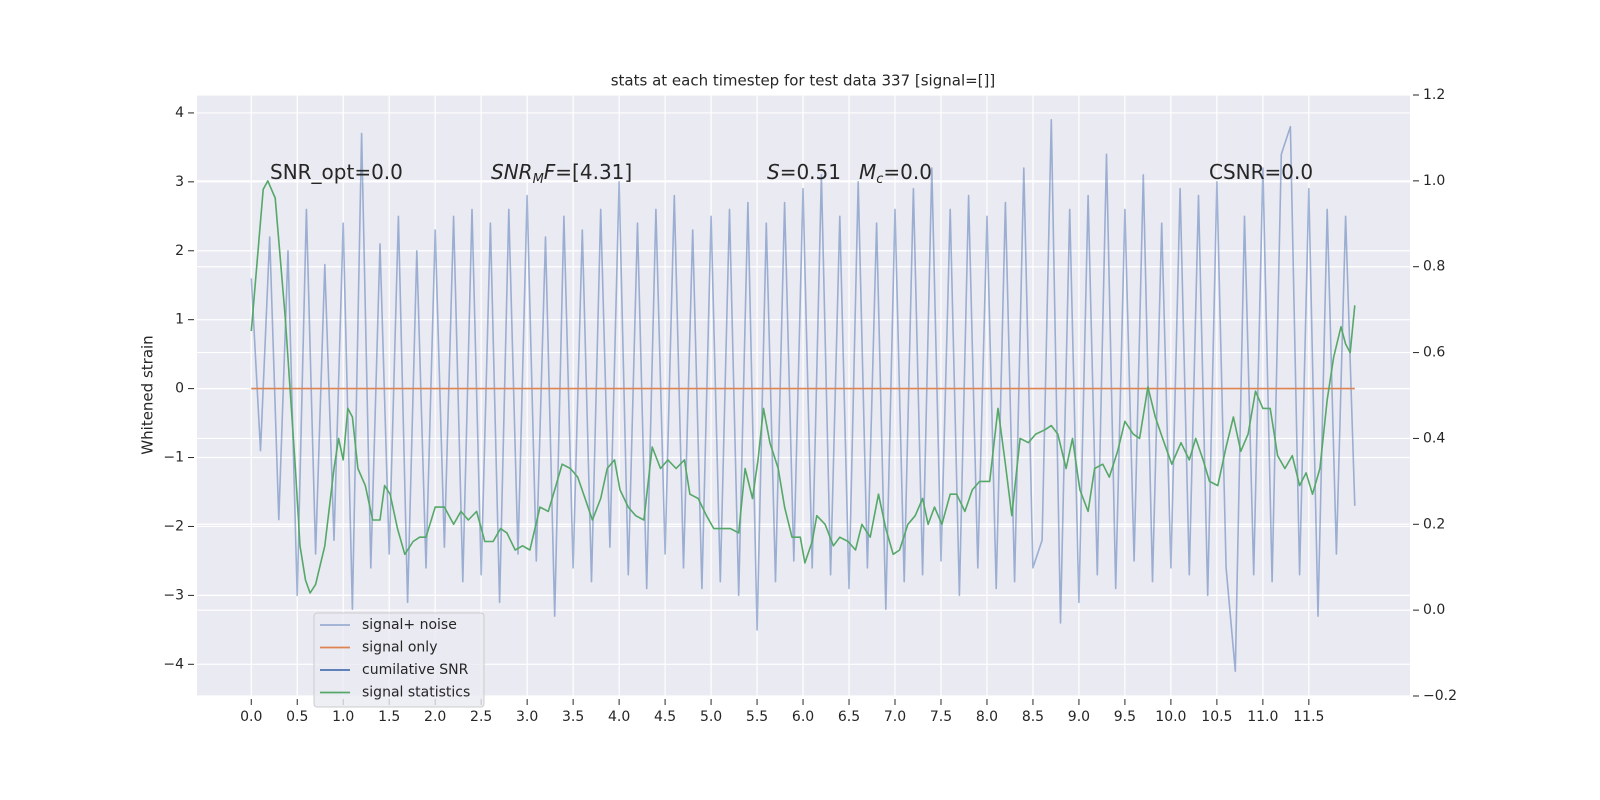 Image resolution: width=1600 pixels, height=800 pixels. What do you see at coordinates (1079, 717) in the screenshot?
I see `x-tick-label: 9.0` at bounding box center [1079, 717].